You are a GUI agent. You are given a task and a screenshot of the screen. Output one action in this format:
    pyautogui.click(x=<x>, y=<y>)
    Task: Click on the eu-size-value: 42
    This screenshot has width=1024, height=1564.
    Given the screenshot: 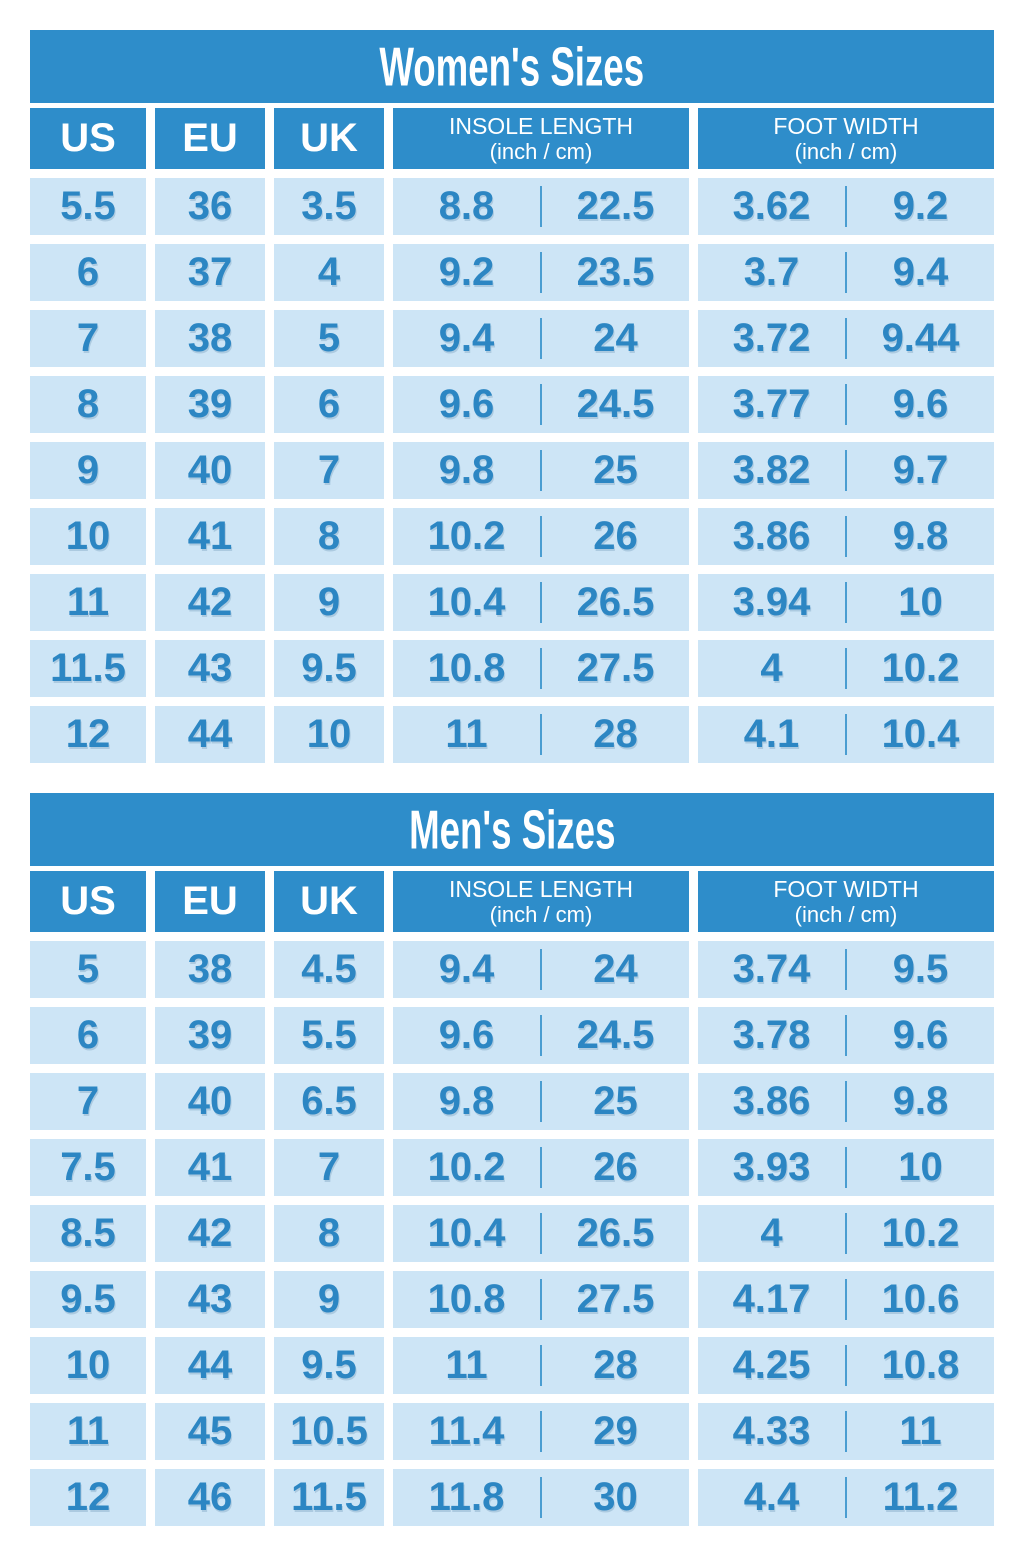 What is the action you would take?
    pyautogui.click(x=210, y=1233)
    